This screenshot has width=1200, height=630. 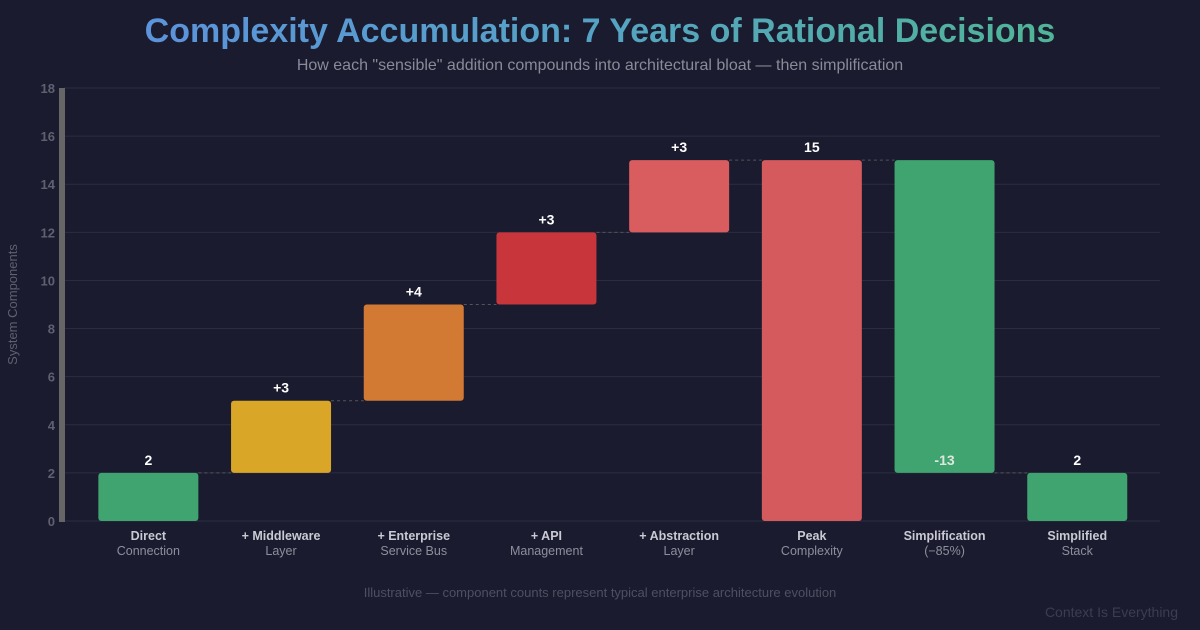 I want to click on x-tick-sublabel: Management, so click(x=546, y=551).